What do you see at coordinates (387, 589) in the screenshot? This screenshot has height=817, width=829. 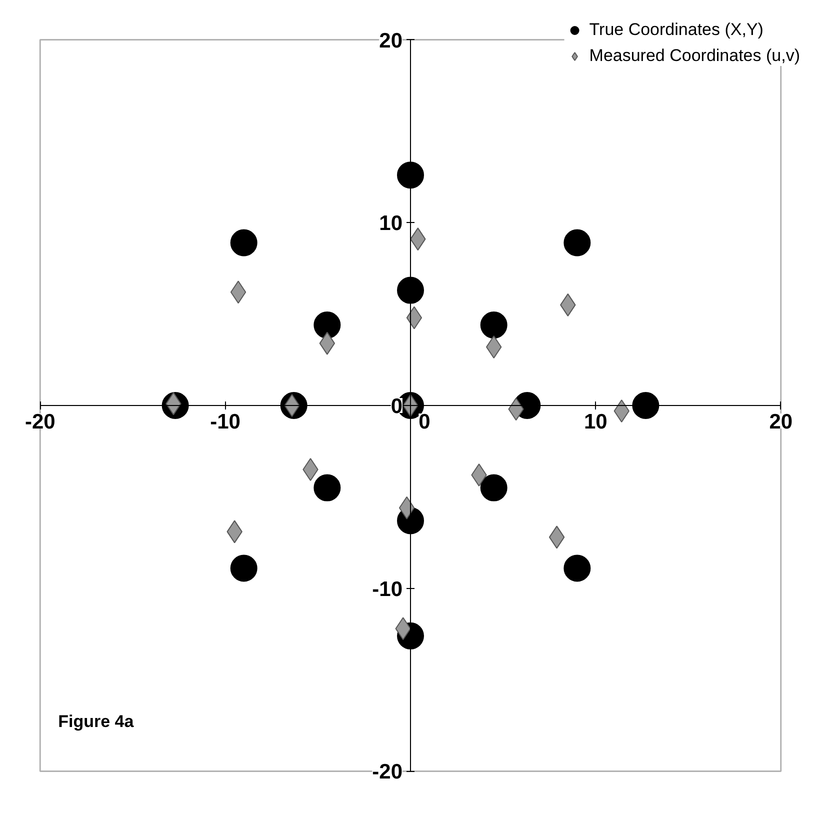 I see `y-tick-label: -10` at bounding box center [387, 589].